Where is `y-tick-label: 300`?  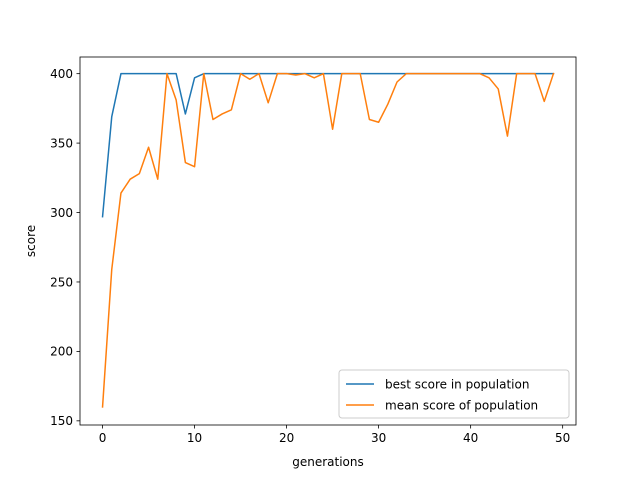 y-tick-label: 300 is located at coordinates (61, 213).